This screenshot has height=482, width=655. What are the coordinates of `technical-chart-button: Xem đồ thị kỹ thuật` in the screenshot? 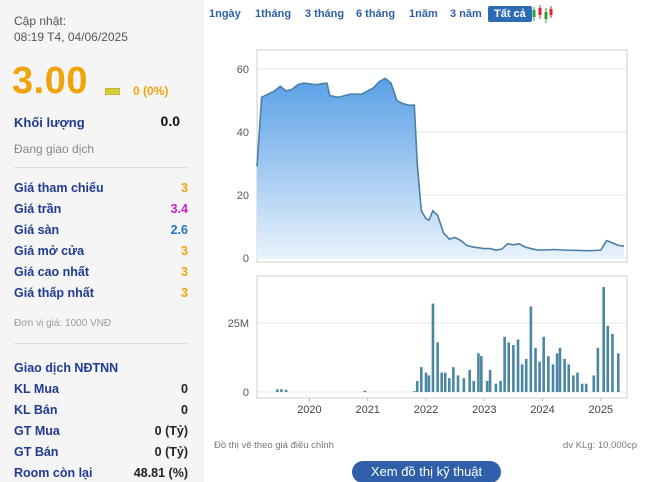 It's located at (426, 471).